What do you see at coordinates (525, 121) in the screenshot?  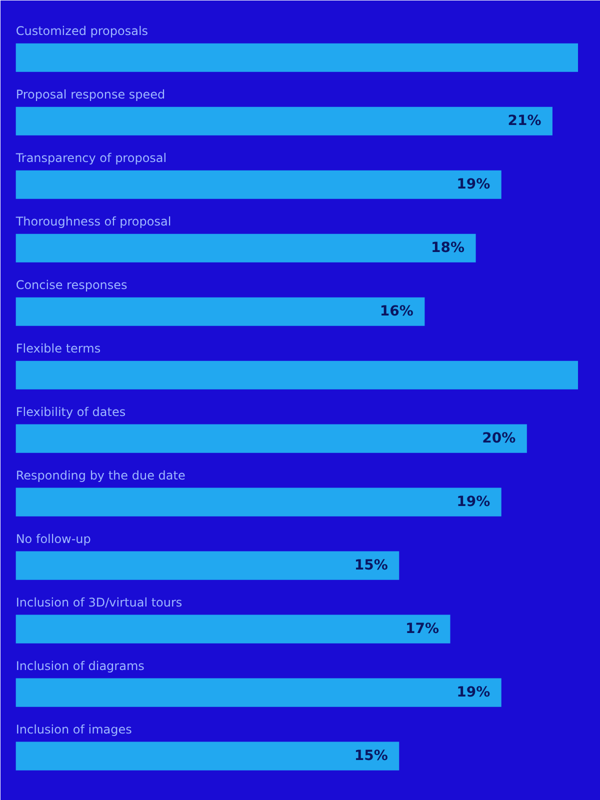 I see `data-label: 21%` at bounding box center [525, 121].